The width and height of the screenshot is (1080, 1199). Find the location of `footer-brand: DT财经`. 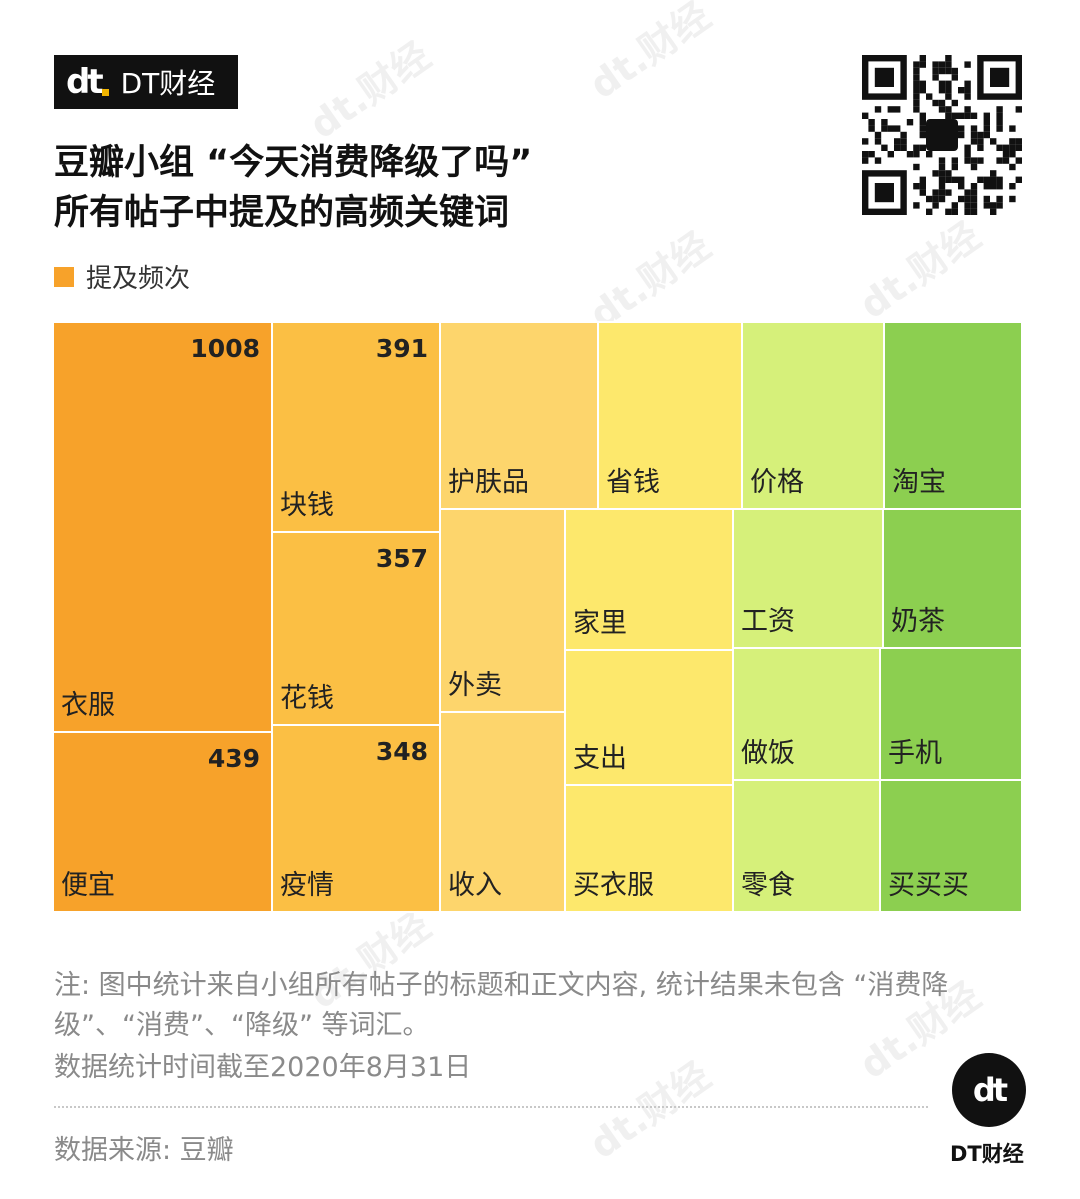

footer-brand: DT财经 is located at coordinates (987, 1154).